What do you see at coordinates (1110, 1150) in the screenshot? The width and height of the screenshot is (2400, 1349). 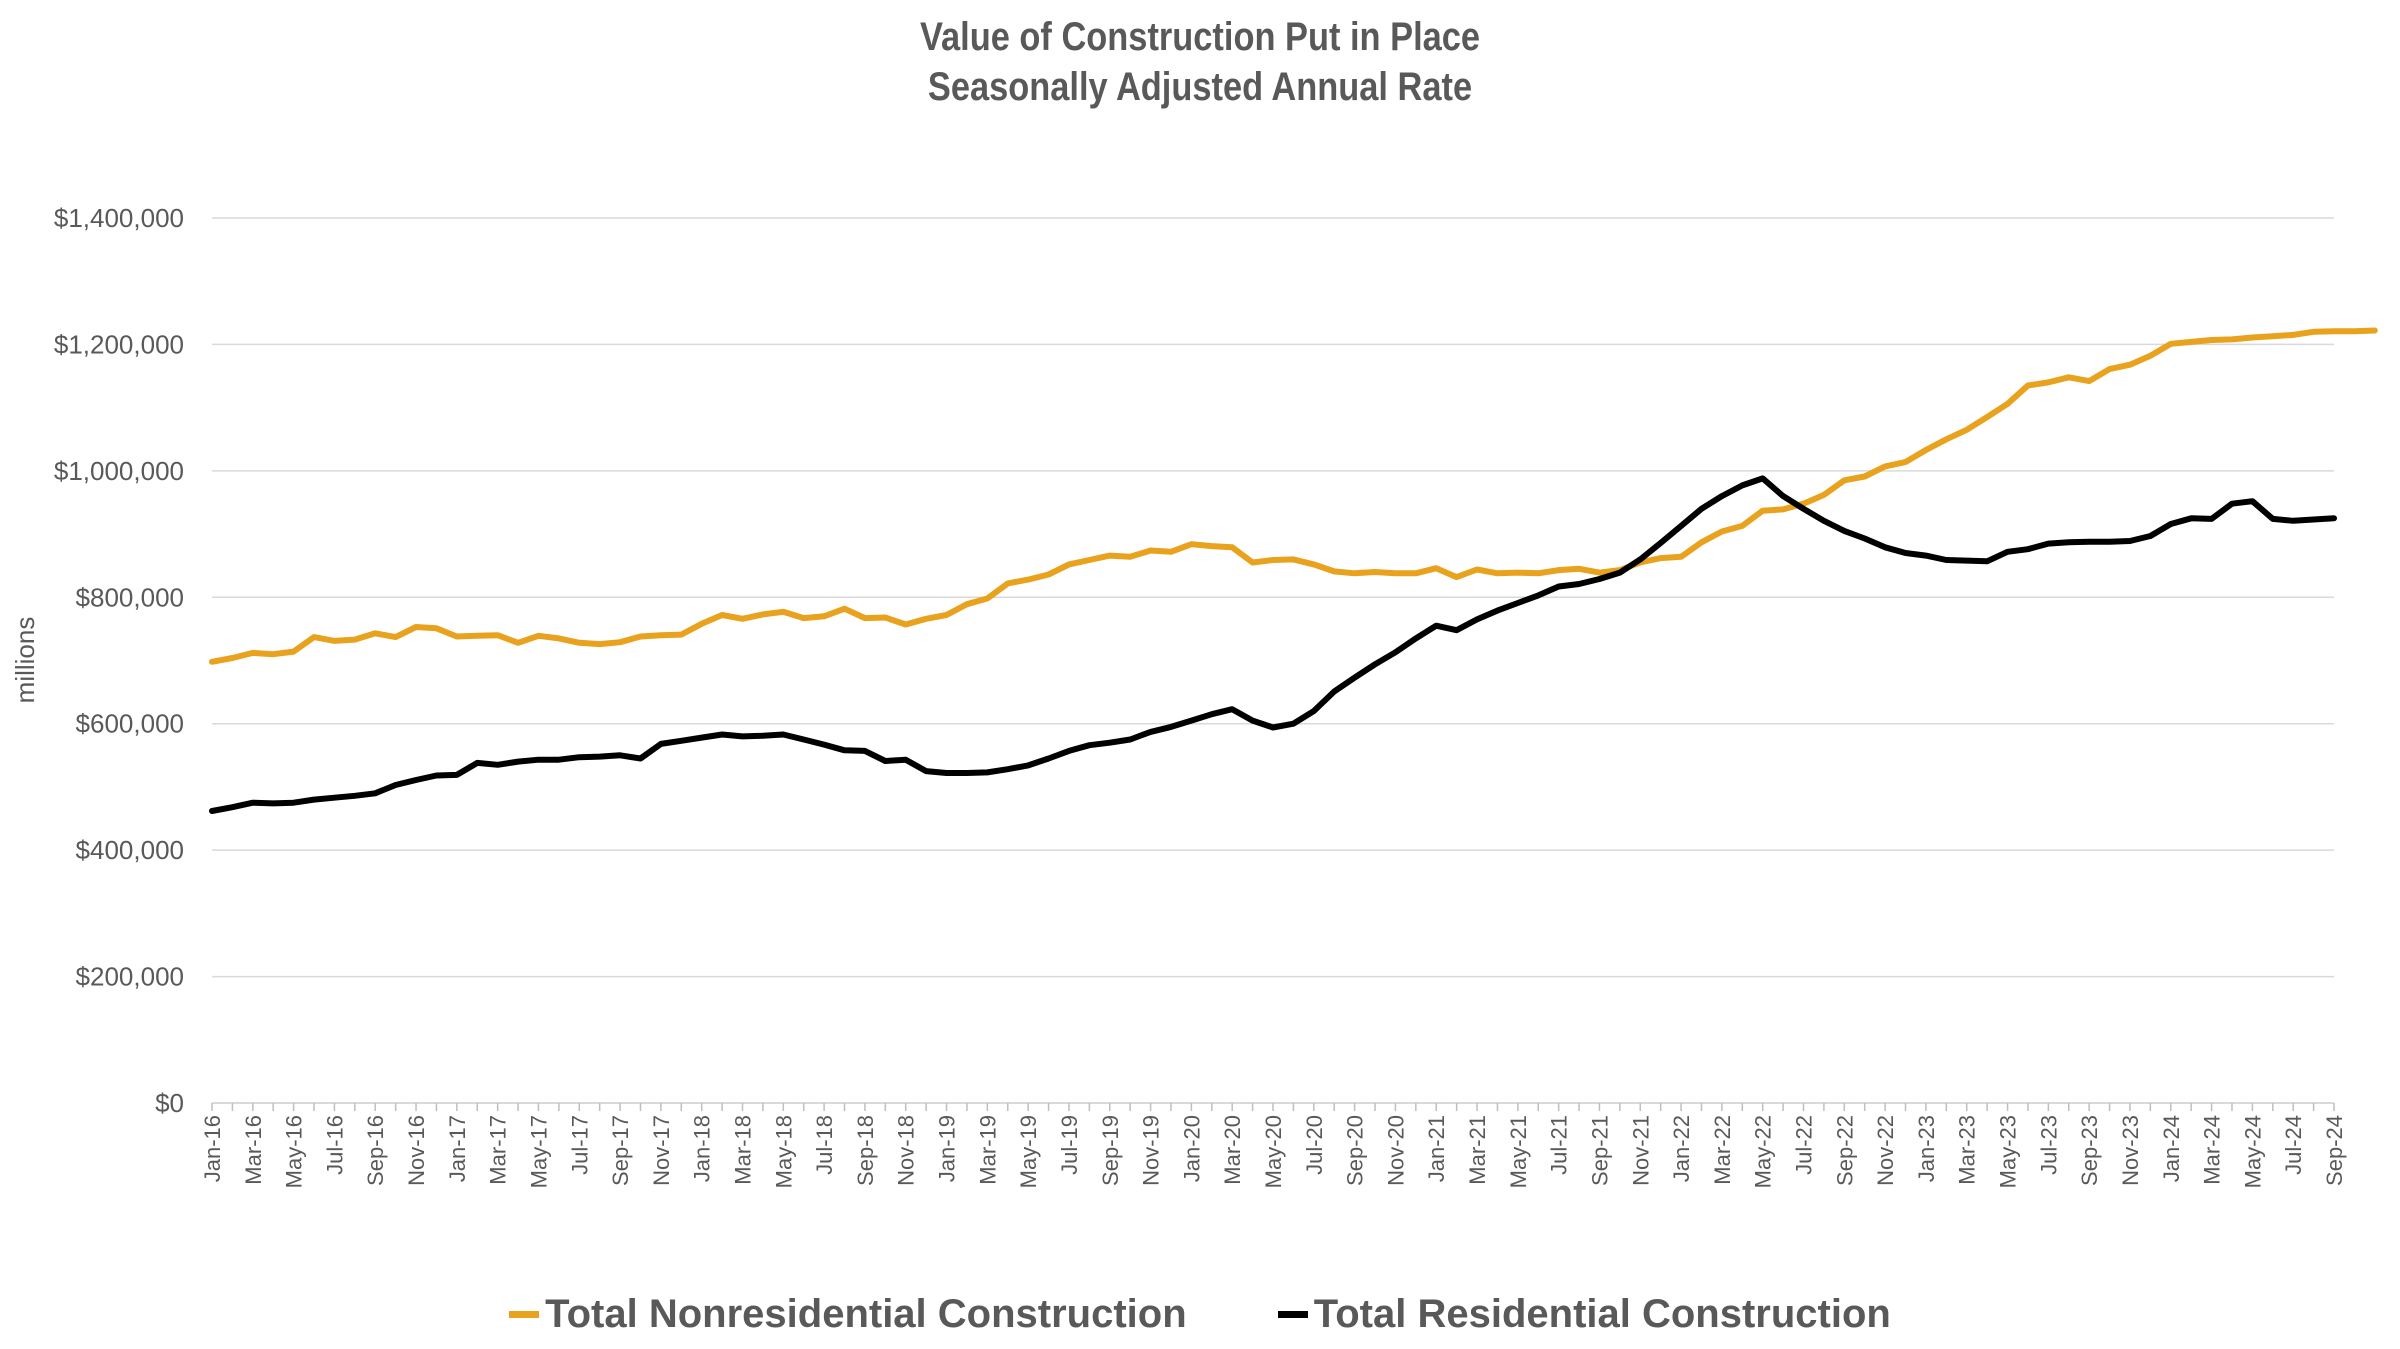 I see `x-tick-label: Sep-19` at bounding box center [1110, 1150].